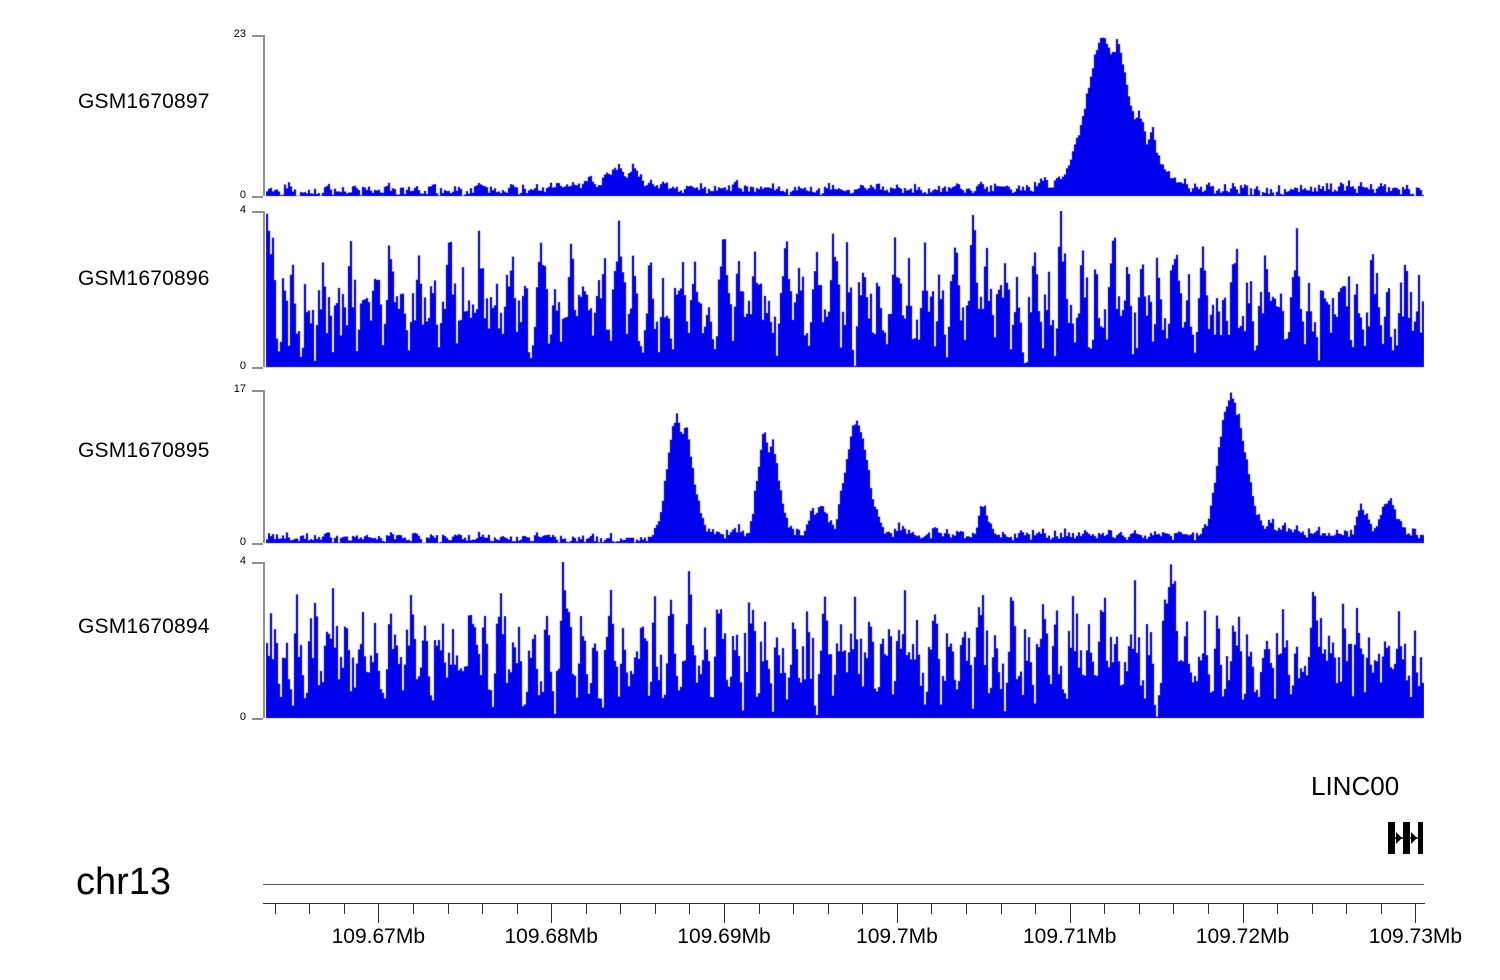 The height and width of the screenshot is (980, 1500). What do you see at coordinates (1355, 786) in the screenshot?
I see `gene-label: LINC00` at bounding box center [1355, 786].